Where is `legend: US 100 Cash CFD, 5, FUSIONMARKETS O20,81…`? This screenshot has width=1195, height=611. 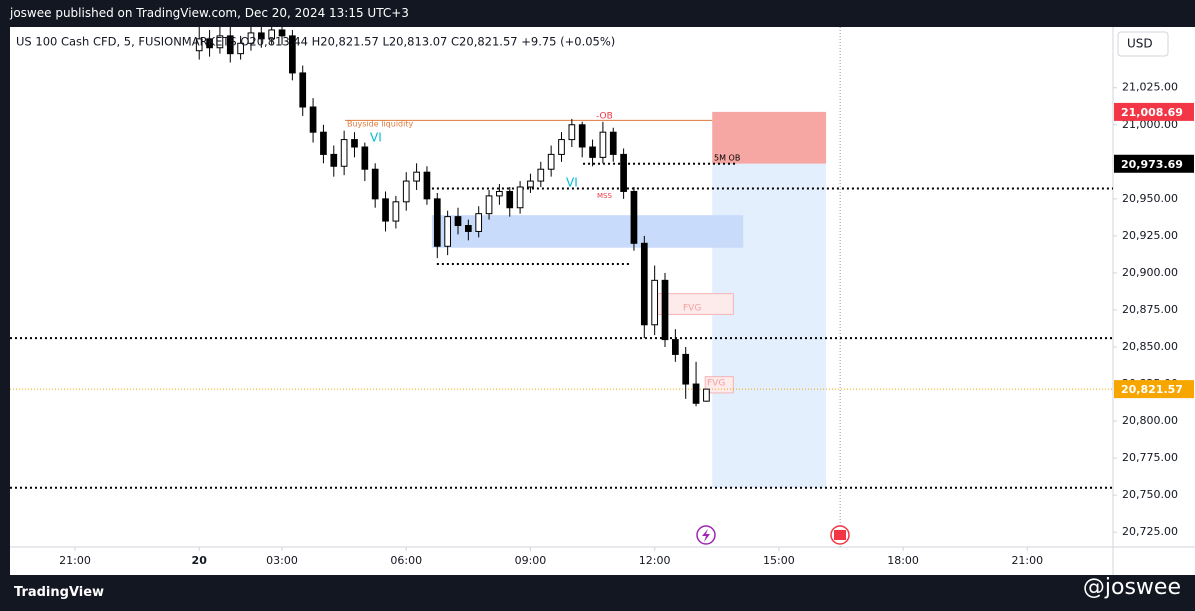
legend: US 100 Cash CFD, 5, FUSIONMARKETS O20,81… is located at coordinates (315, 42).